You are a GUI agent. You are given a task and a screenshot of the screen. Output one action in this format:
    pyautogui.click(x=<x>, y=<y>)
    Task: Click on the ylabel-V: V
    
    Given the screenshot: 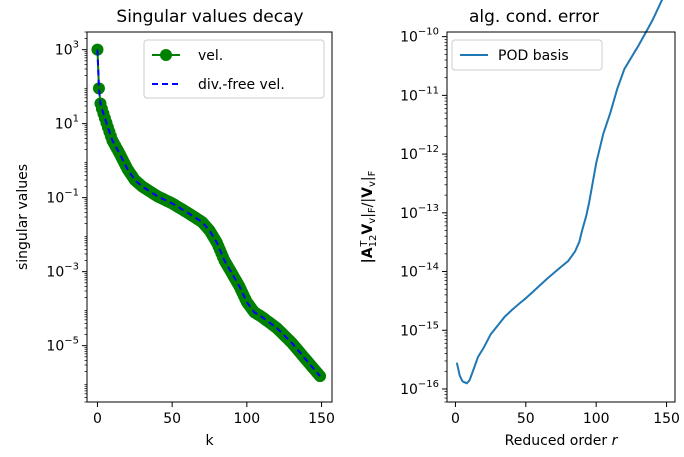 What is the action you would take?
    pyautogui.click(x=368, y=229)
    